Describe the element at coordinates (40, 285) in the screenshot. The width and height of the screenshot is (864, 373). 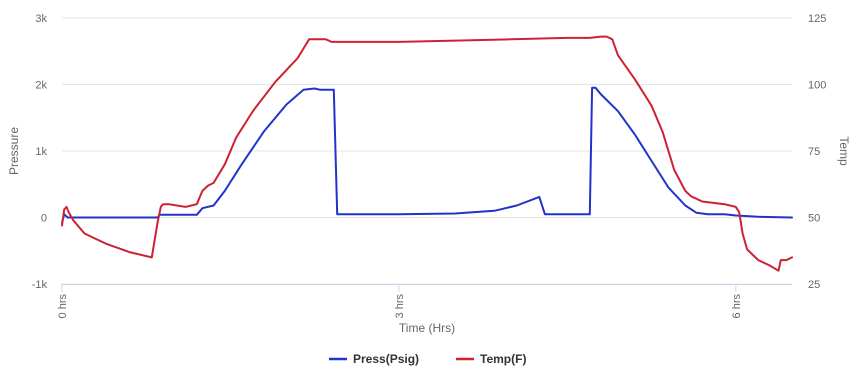
I see `y-left-tick-label: -1k` at that location.